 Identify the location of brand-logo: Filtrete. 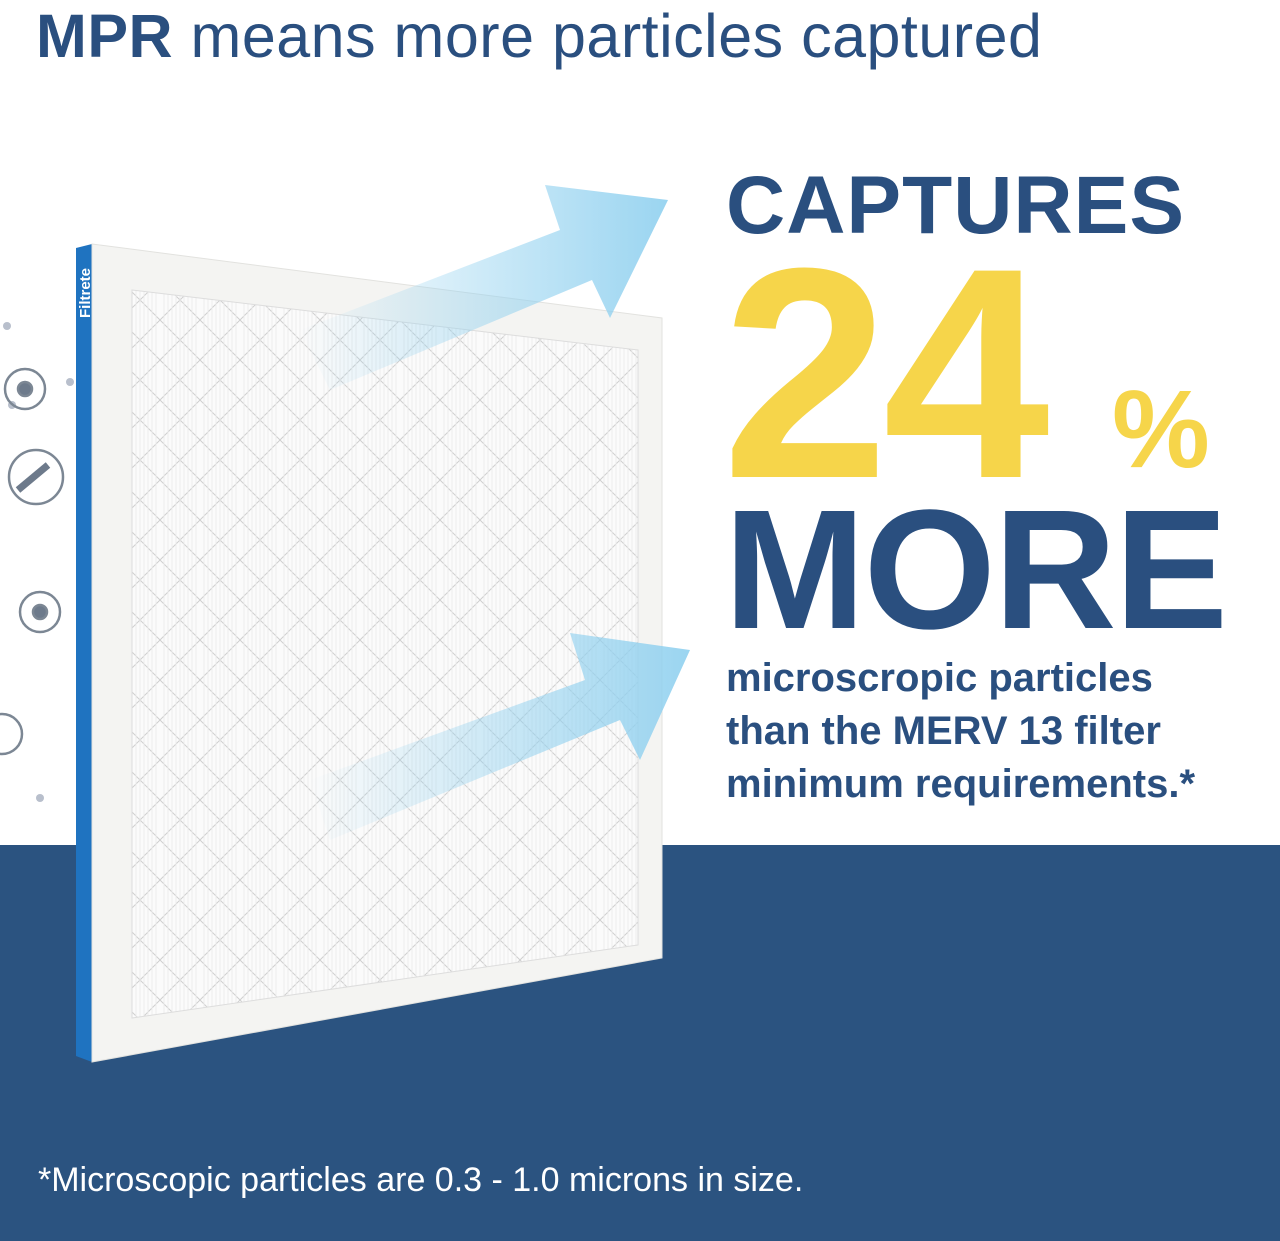
(85, 293).